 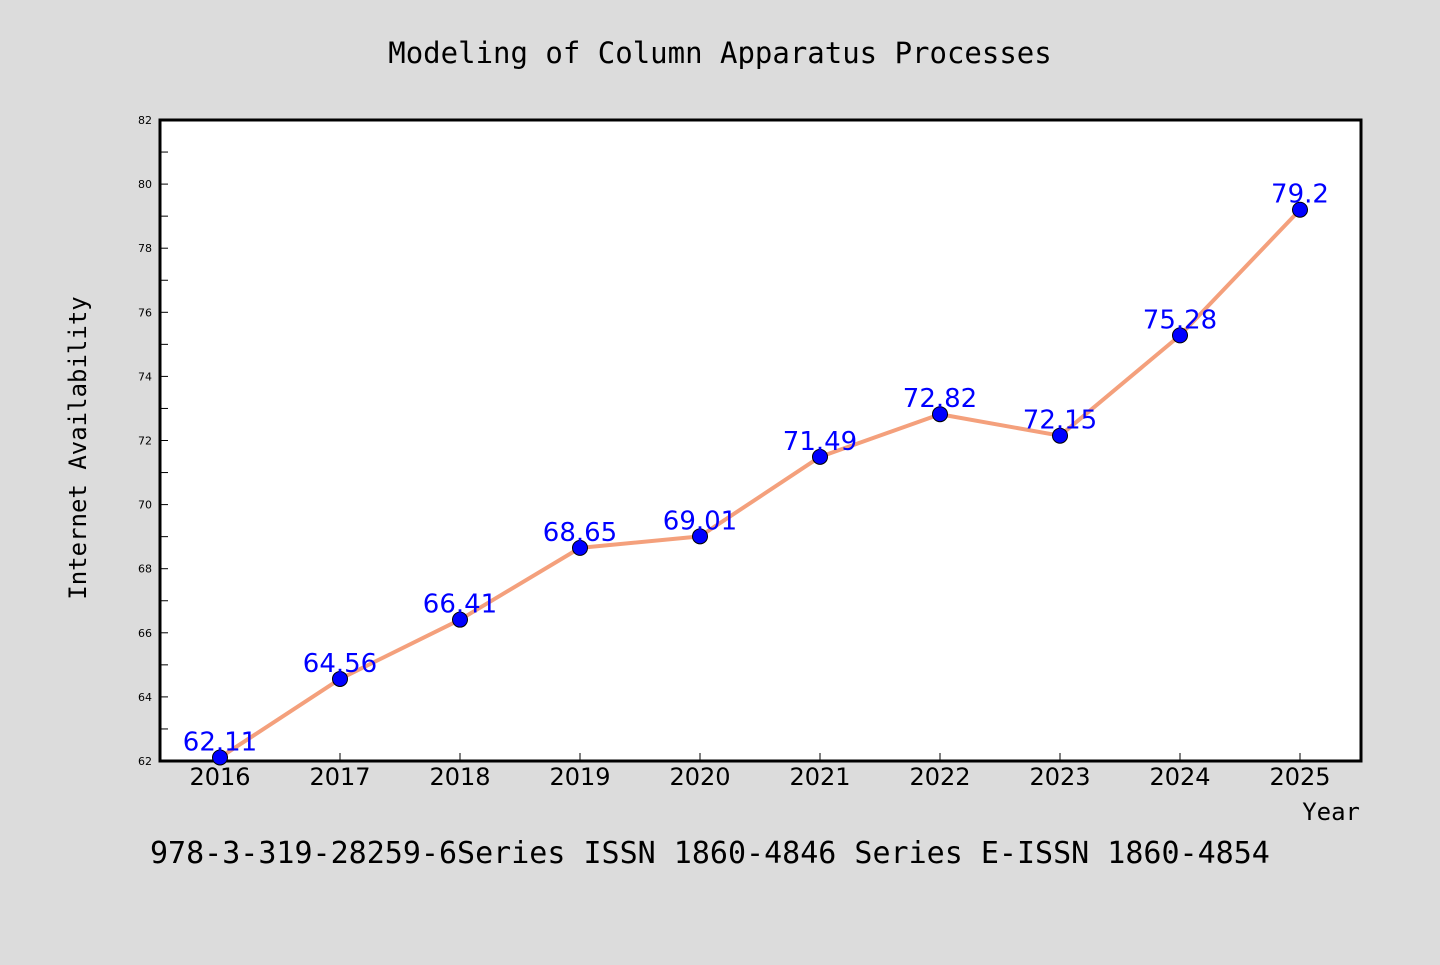 I want to click on x-tick-label: 2018, so click(x=459, y=777).